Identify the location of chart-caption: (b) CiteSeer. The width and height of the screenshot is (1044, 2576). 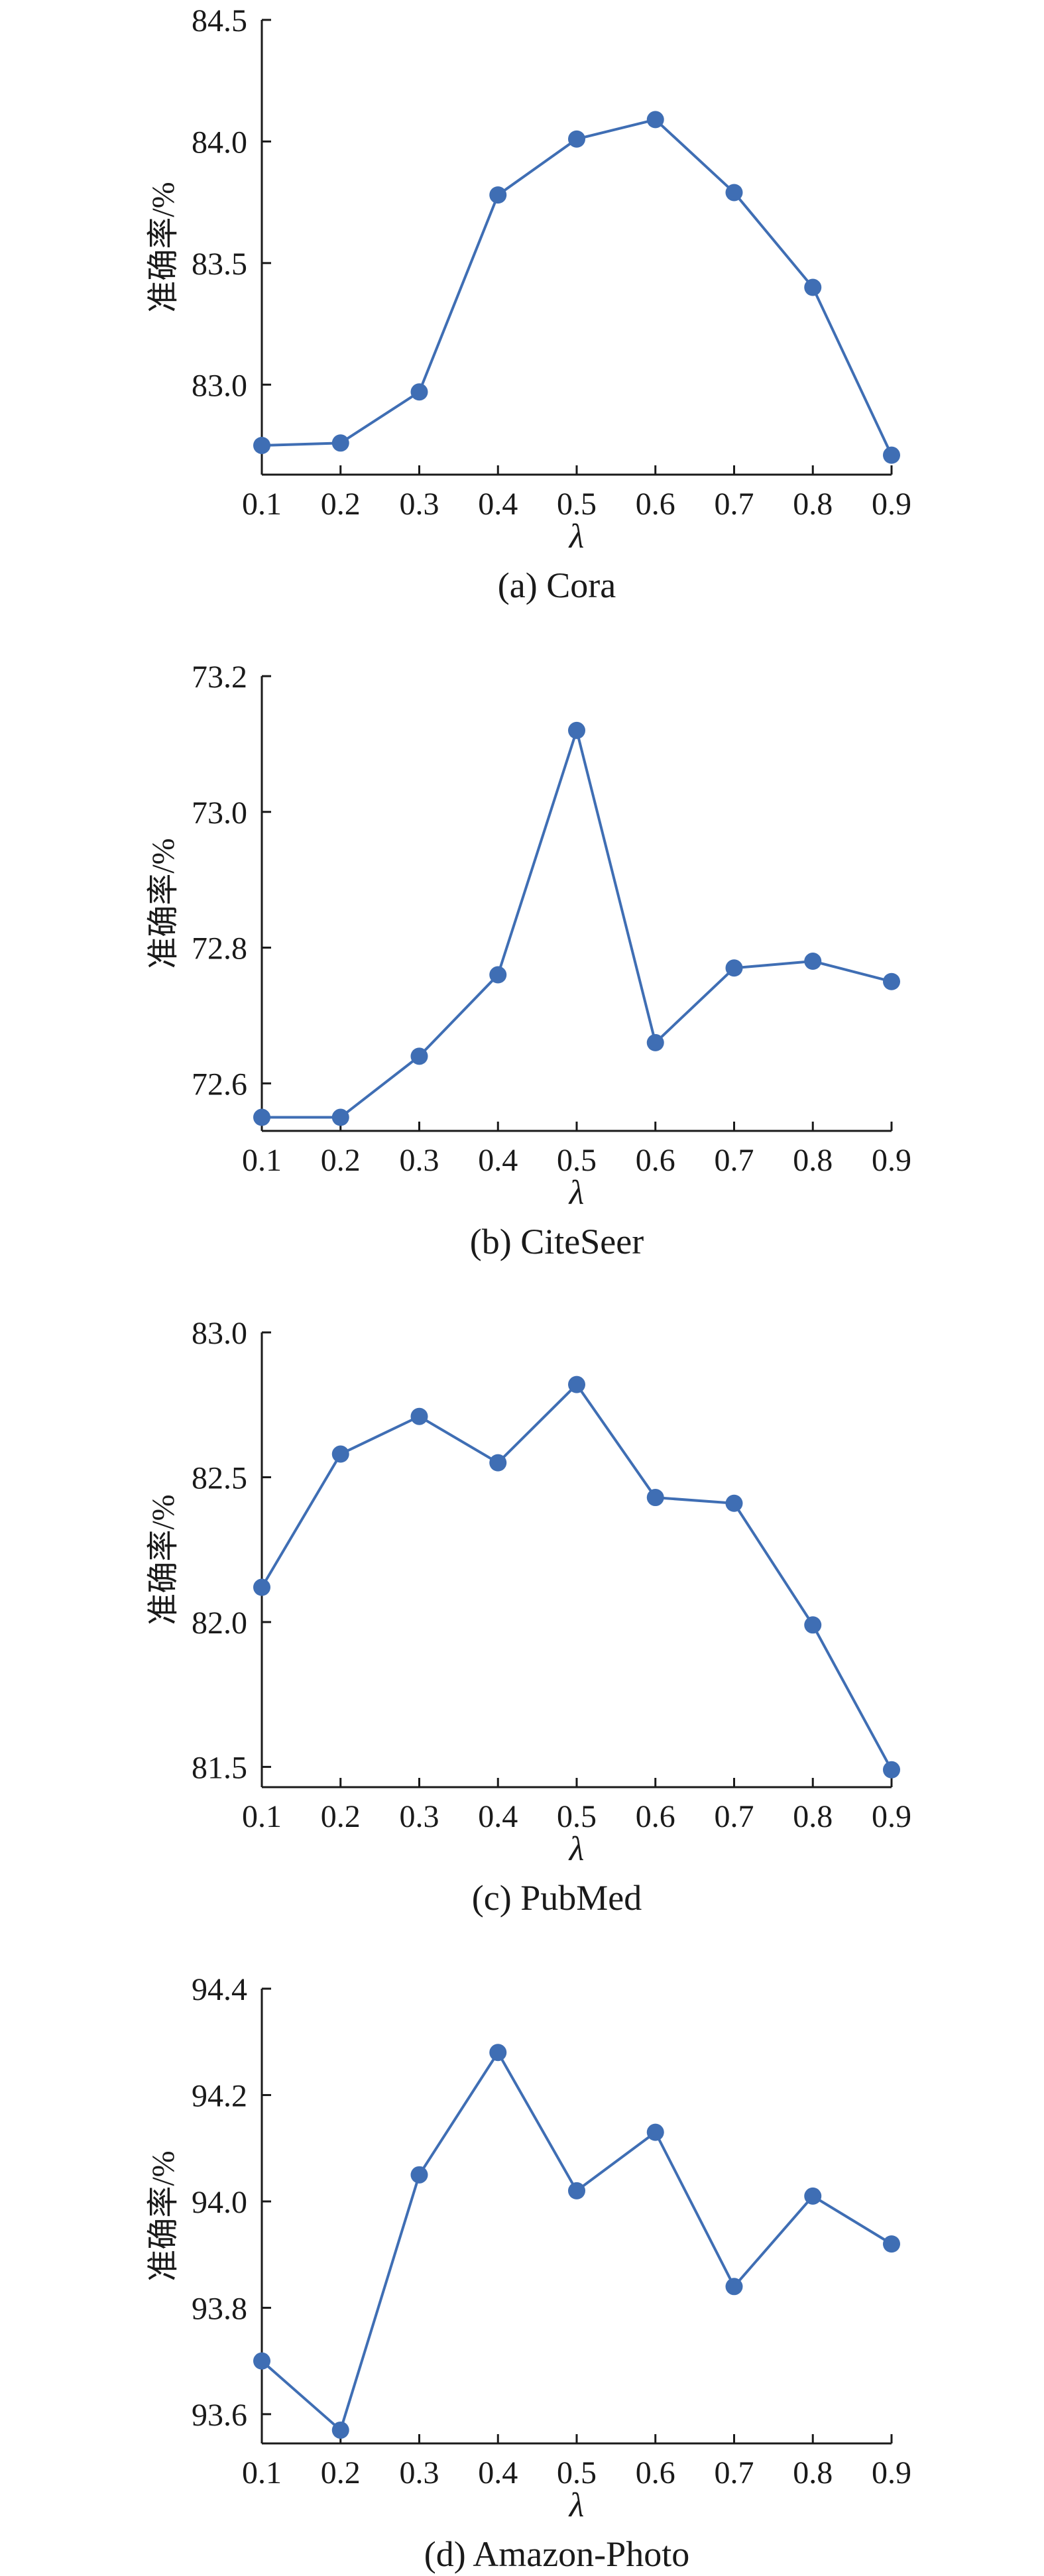
(557, 1241).